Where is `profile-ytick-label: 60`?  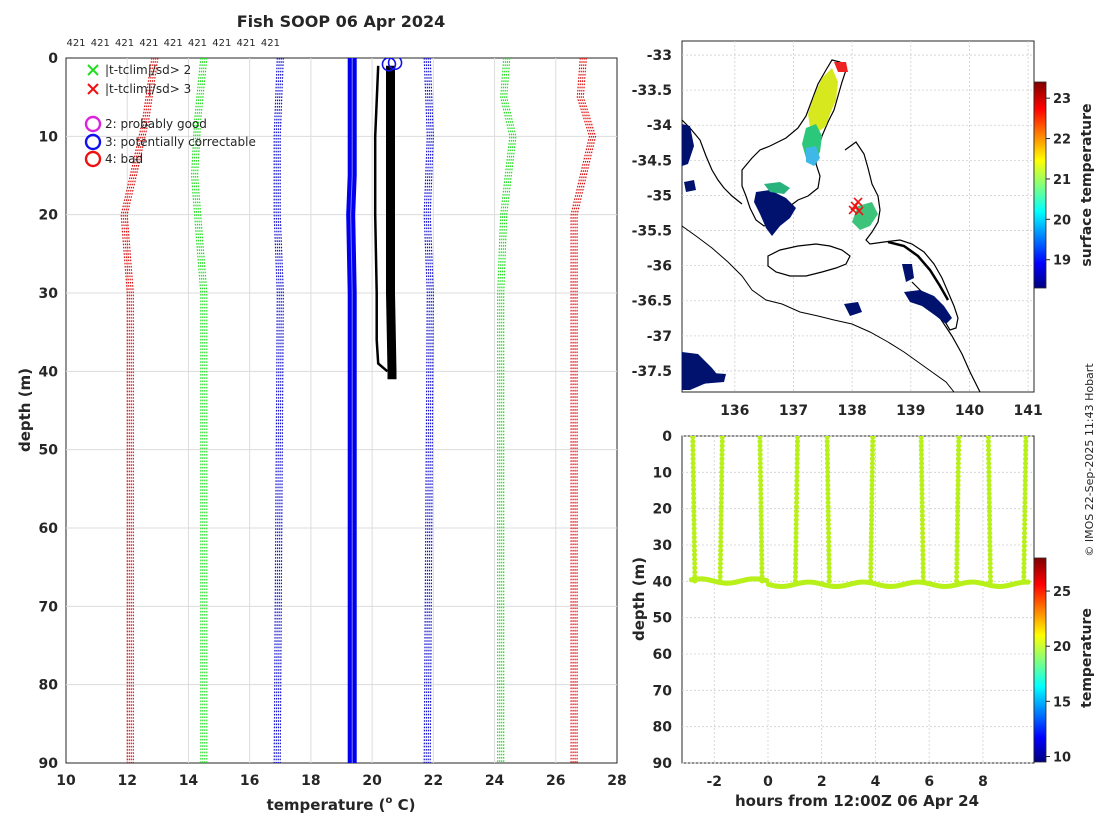 profile-ytick-label: 60 is located at coordinates (49, 529).